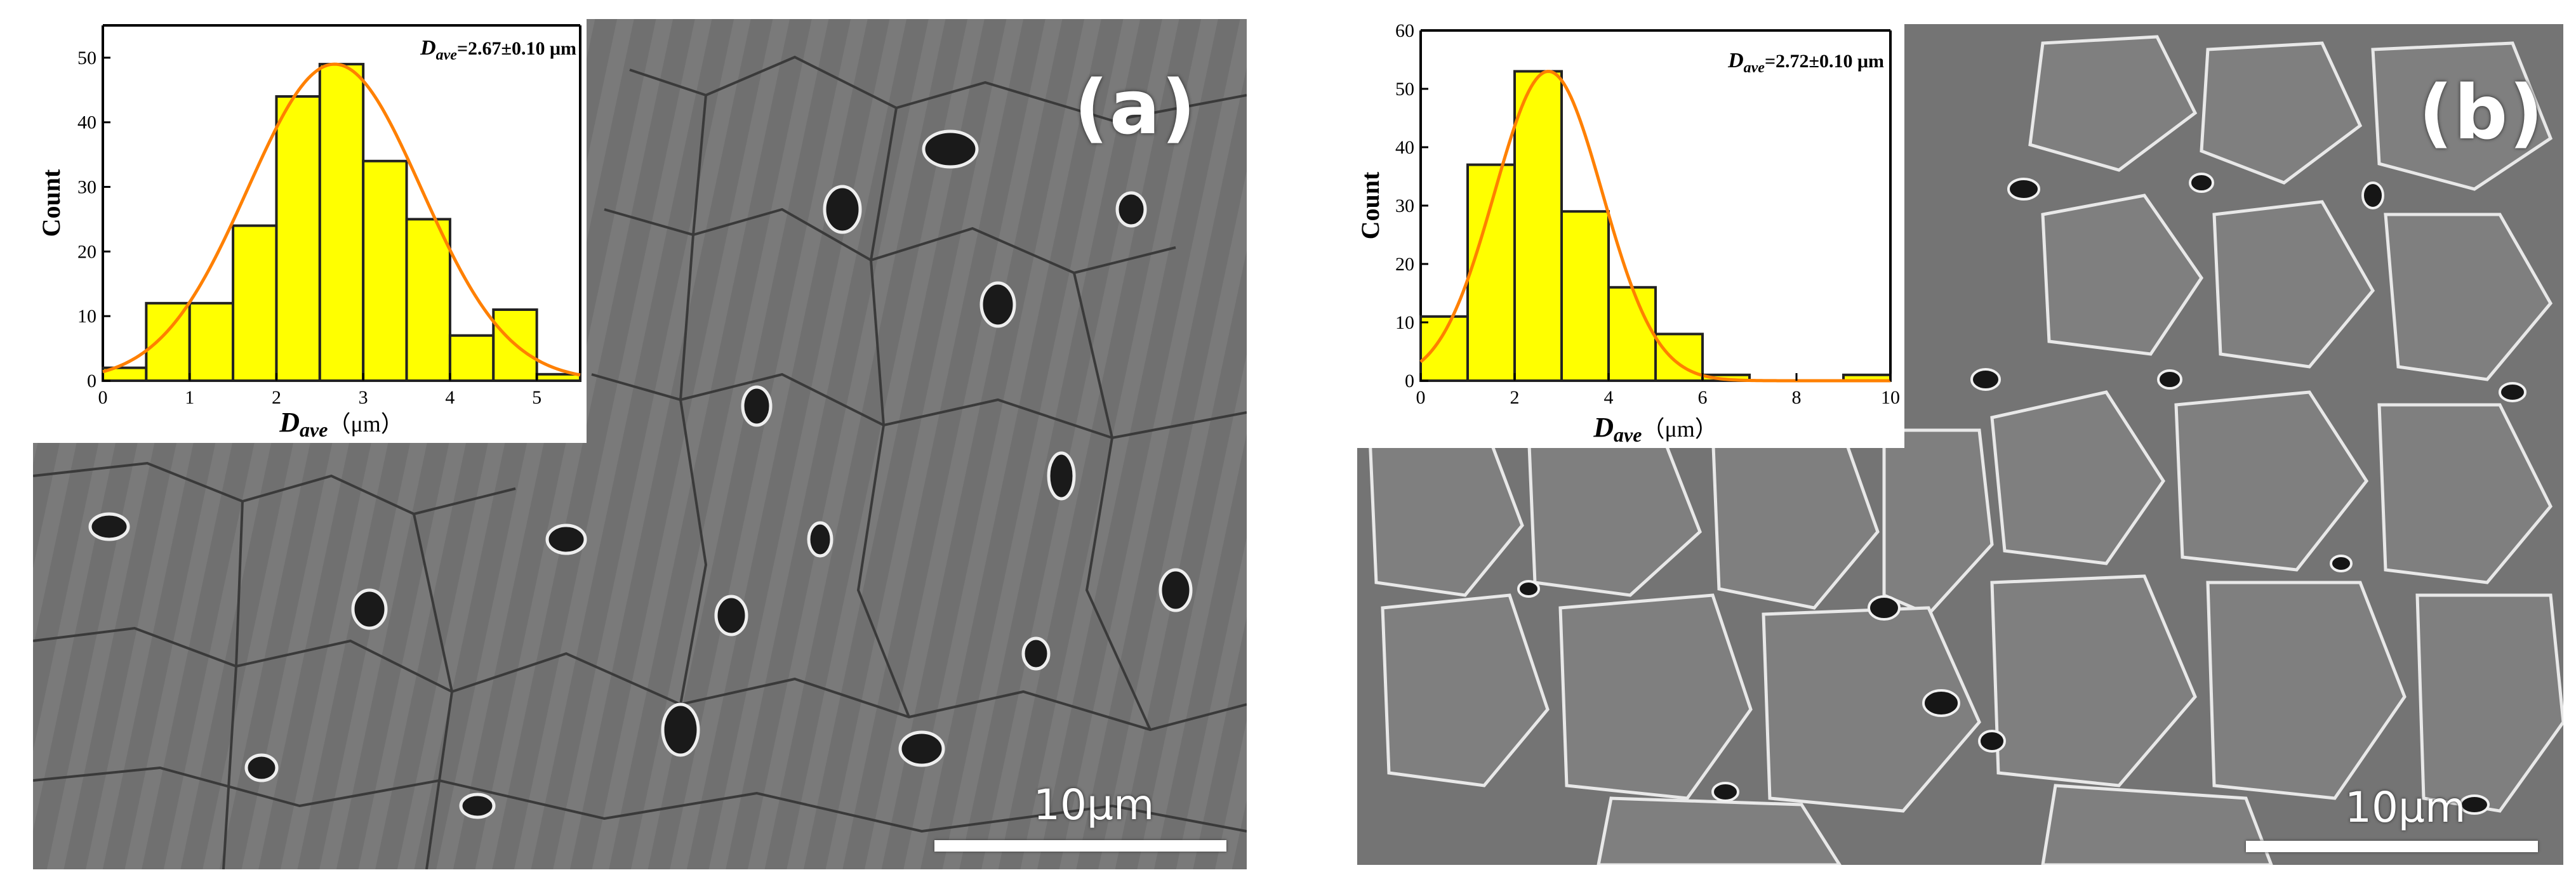  I want to click on gaussian-fit-curve-b, so click(1654, 226).